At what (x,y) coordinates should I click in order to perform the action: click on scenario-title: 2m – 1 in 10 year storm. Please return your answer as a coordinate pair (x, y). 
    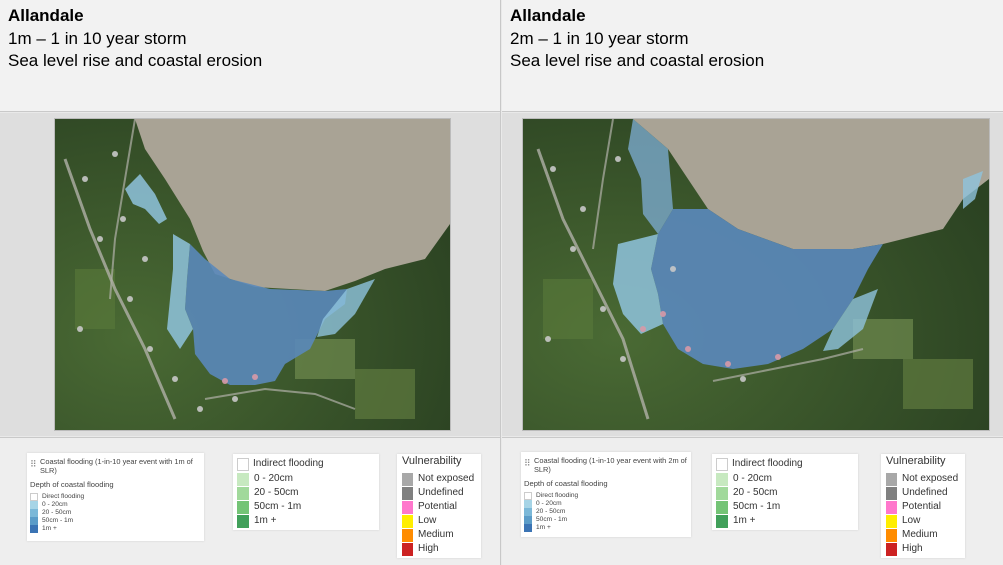
    Looking at the image, I should click on (599, 38).